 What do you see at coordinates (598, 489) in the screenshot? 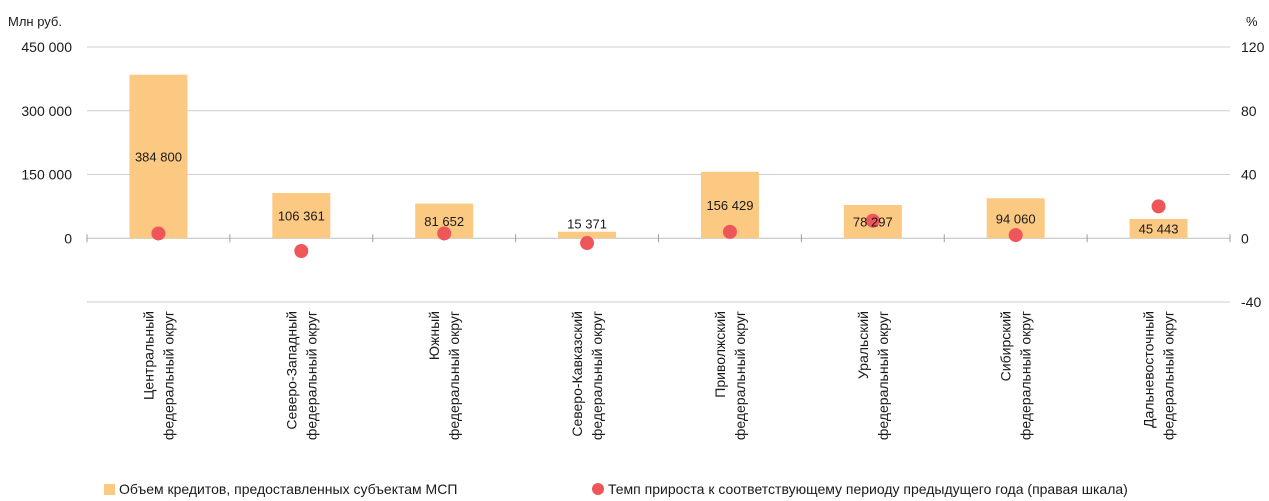
I see `legend-swatch-dot` at bounding box center [598, 489].